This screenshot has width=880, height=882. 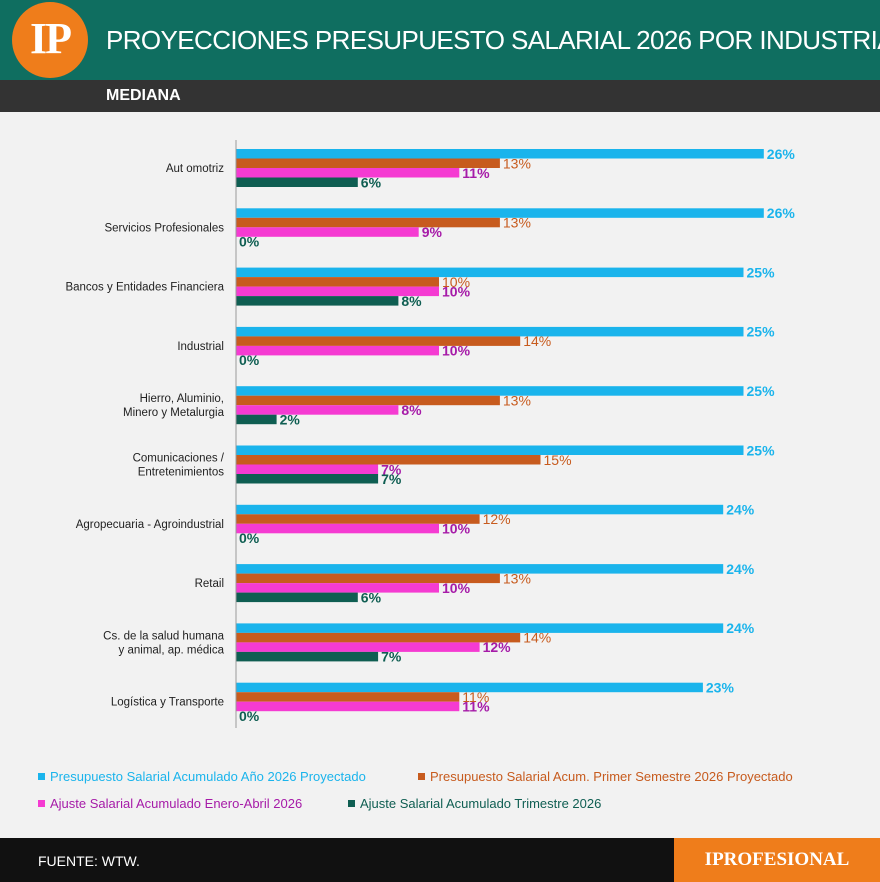 I want to click on legend-item-3: Ajuste Salarial Acumulado Trimestre 2026, so click(x=474, y=804).